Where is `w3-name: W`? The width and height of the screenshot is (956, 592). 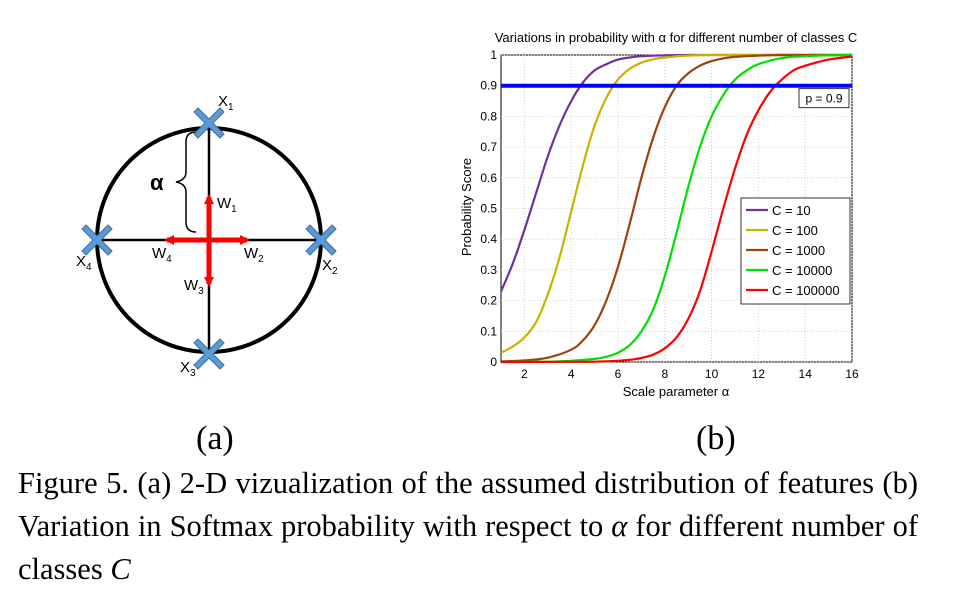 w3-name: W is located at coordinates (191, 285).